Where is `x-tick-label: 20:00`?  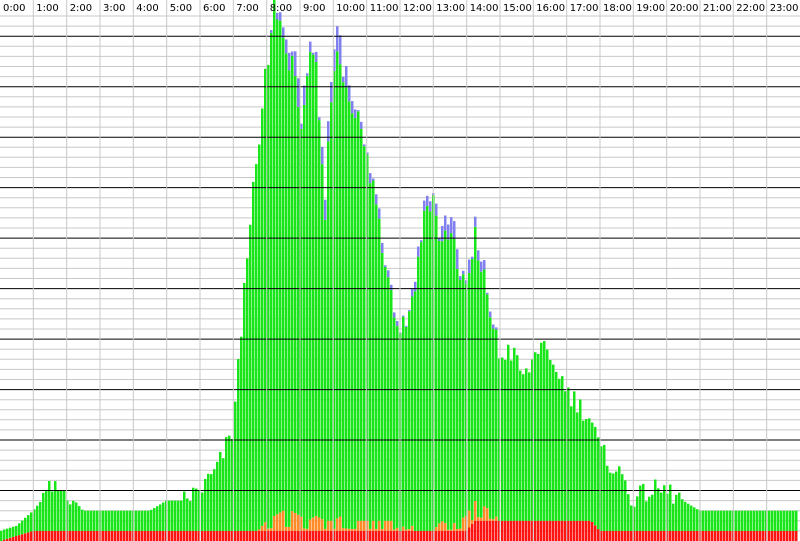 x-tick-label: 20:00 is located at coordinates (684, 8).